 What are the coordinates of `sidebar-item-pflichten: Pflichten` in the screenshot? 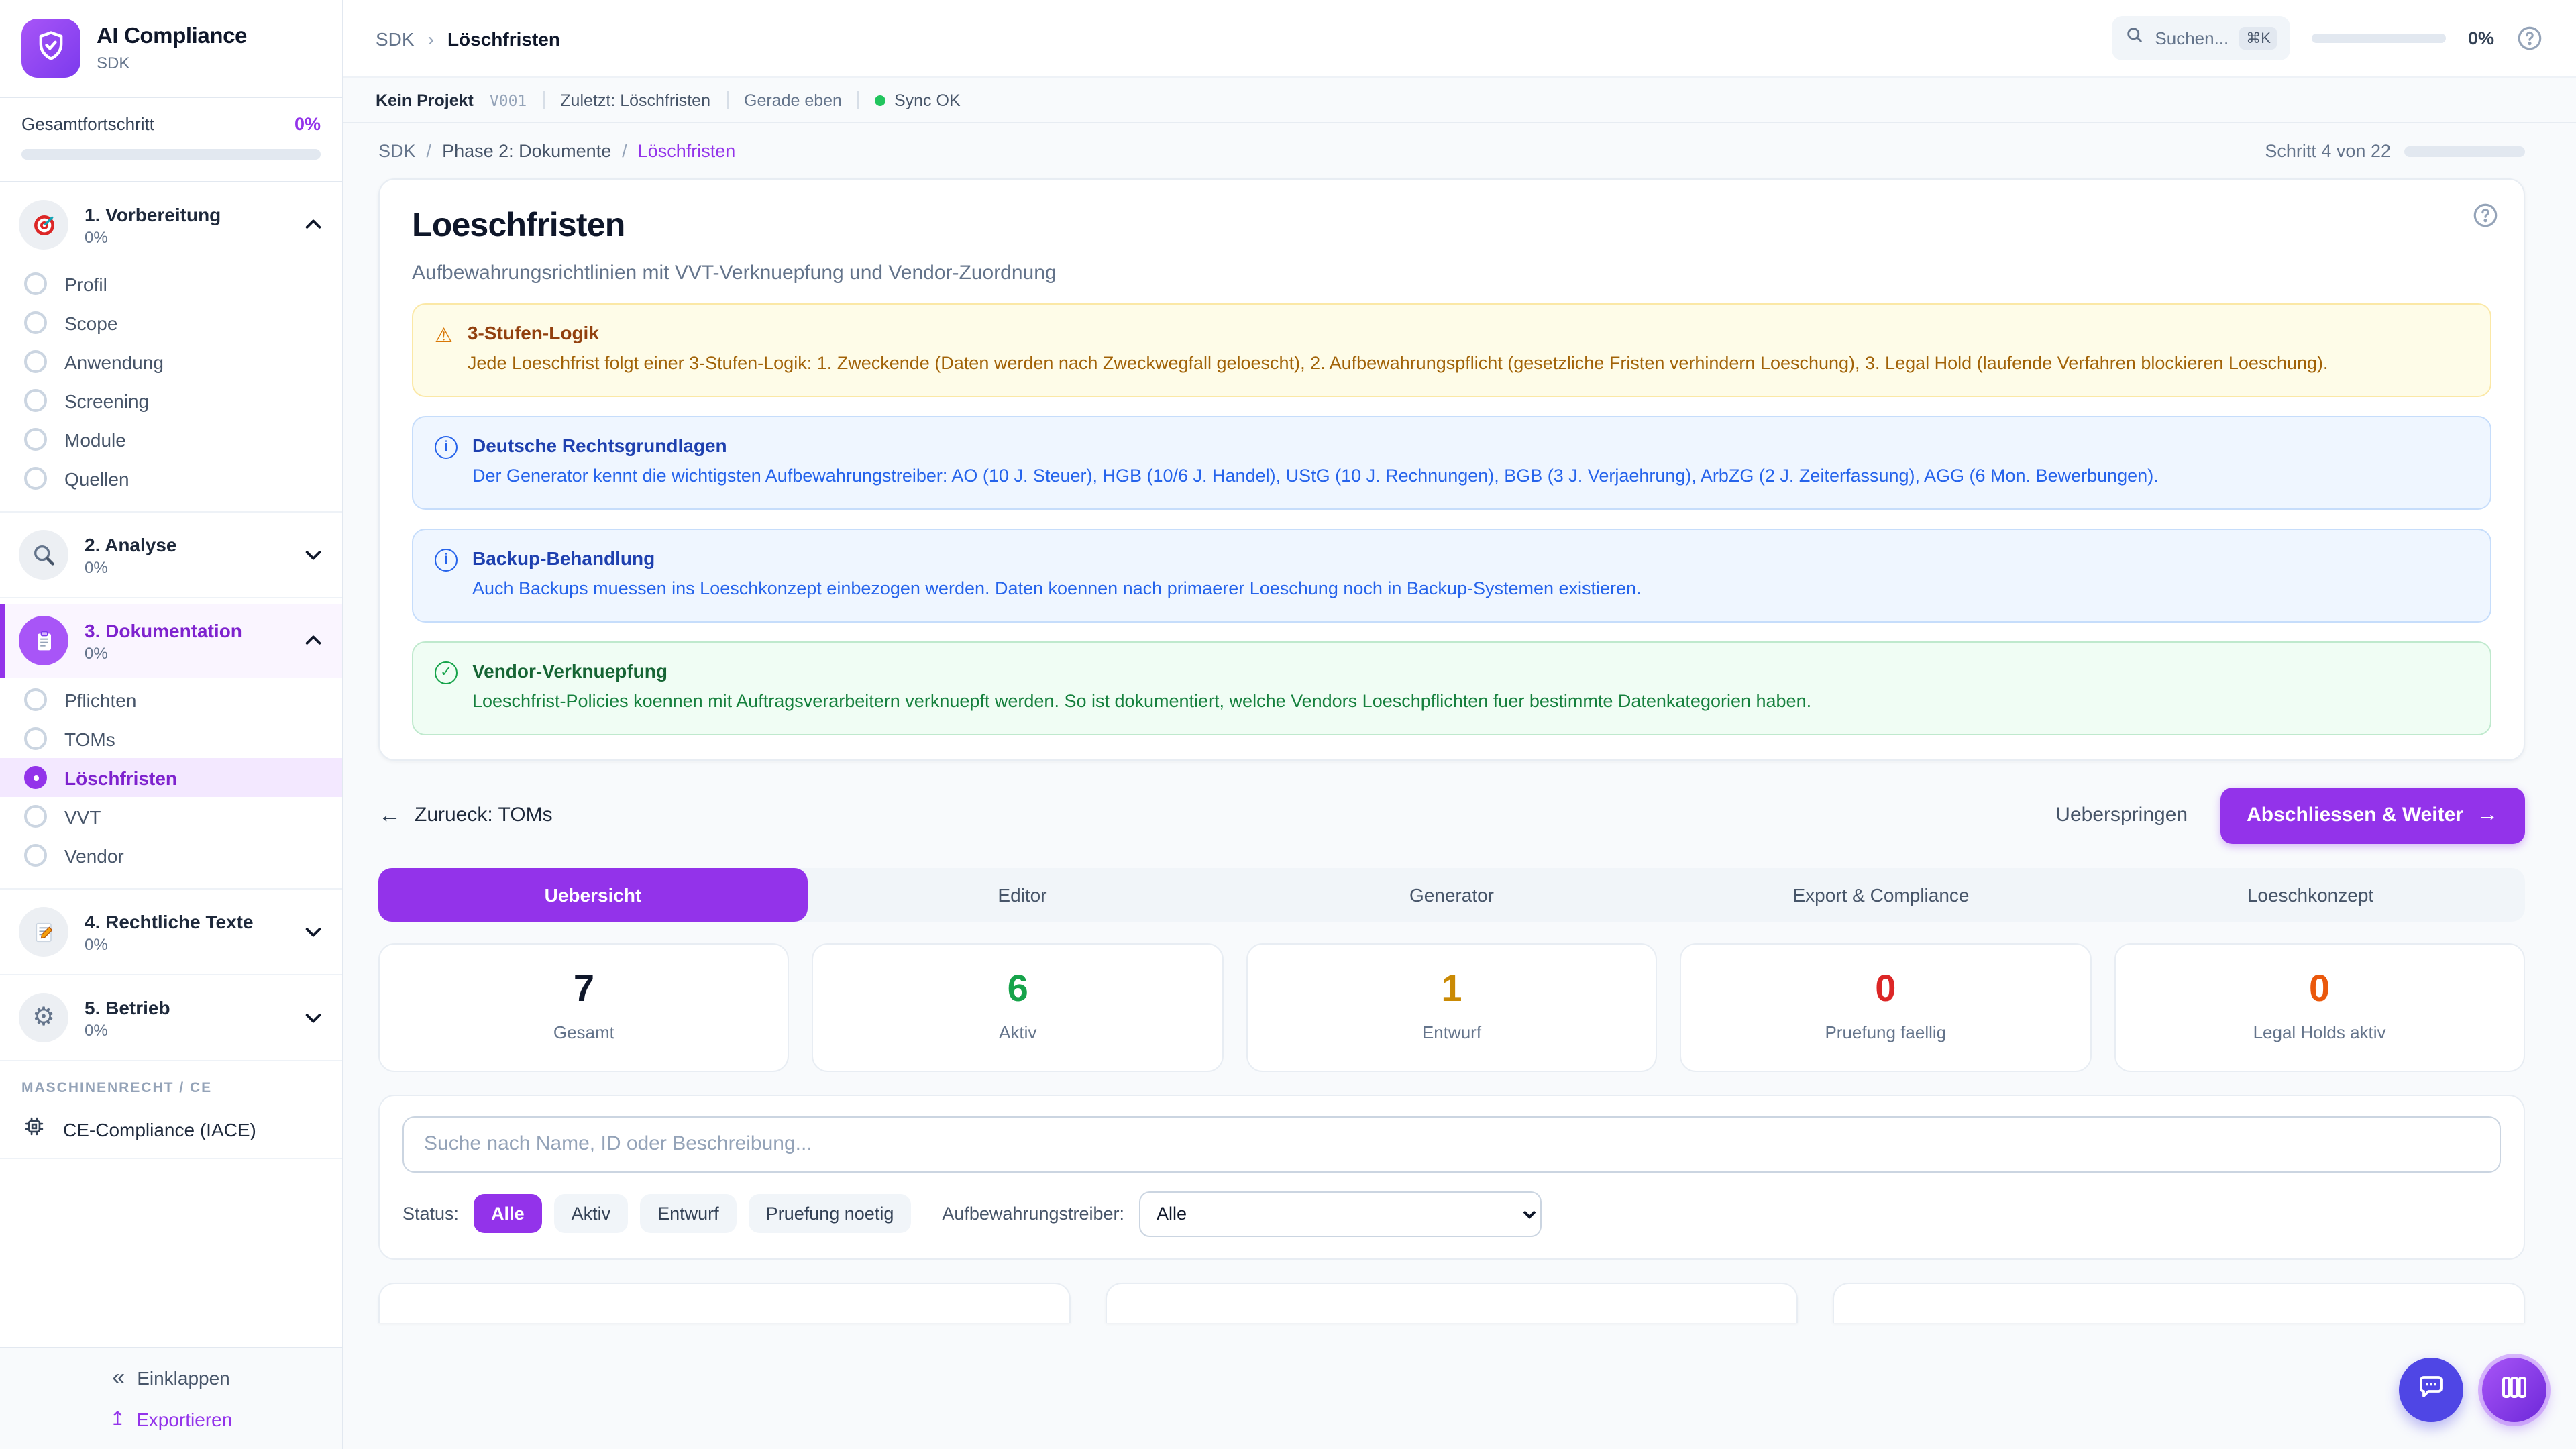 It's located at (171, 699).